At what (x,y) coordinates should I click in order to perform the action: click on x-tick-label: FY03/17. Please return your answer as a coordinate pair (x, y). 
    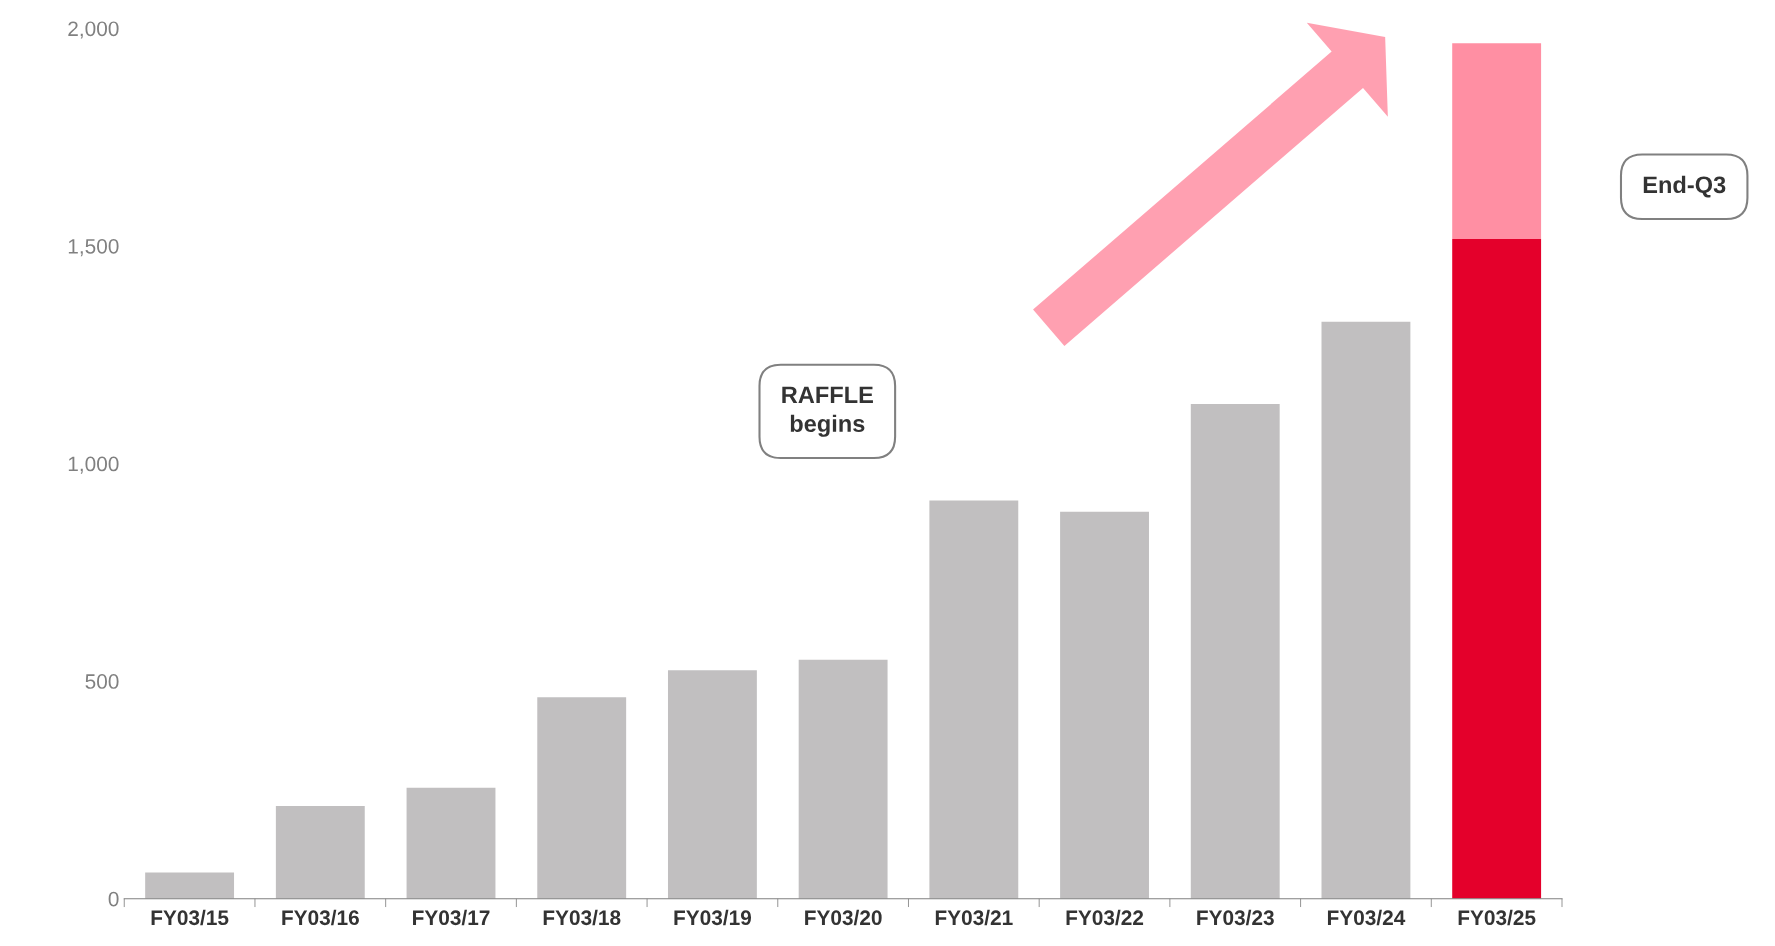
    Looking at the image, I should click on (451, 917).